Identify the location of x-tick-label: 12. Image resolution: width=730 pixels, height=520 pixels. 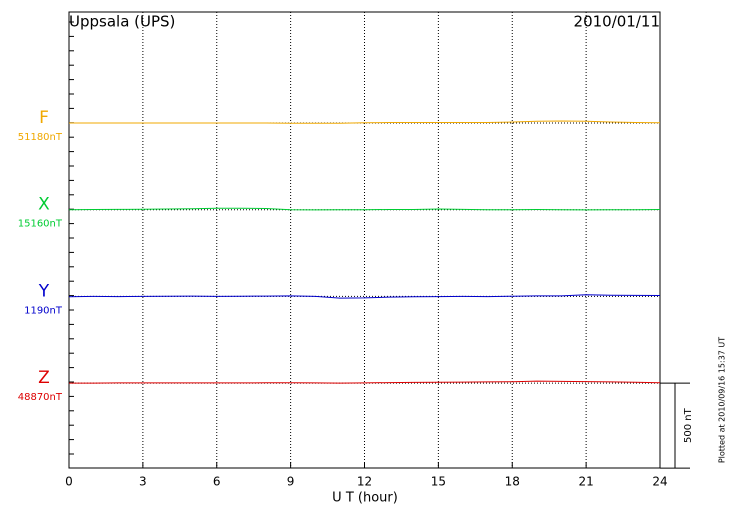
(364, 482).